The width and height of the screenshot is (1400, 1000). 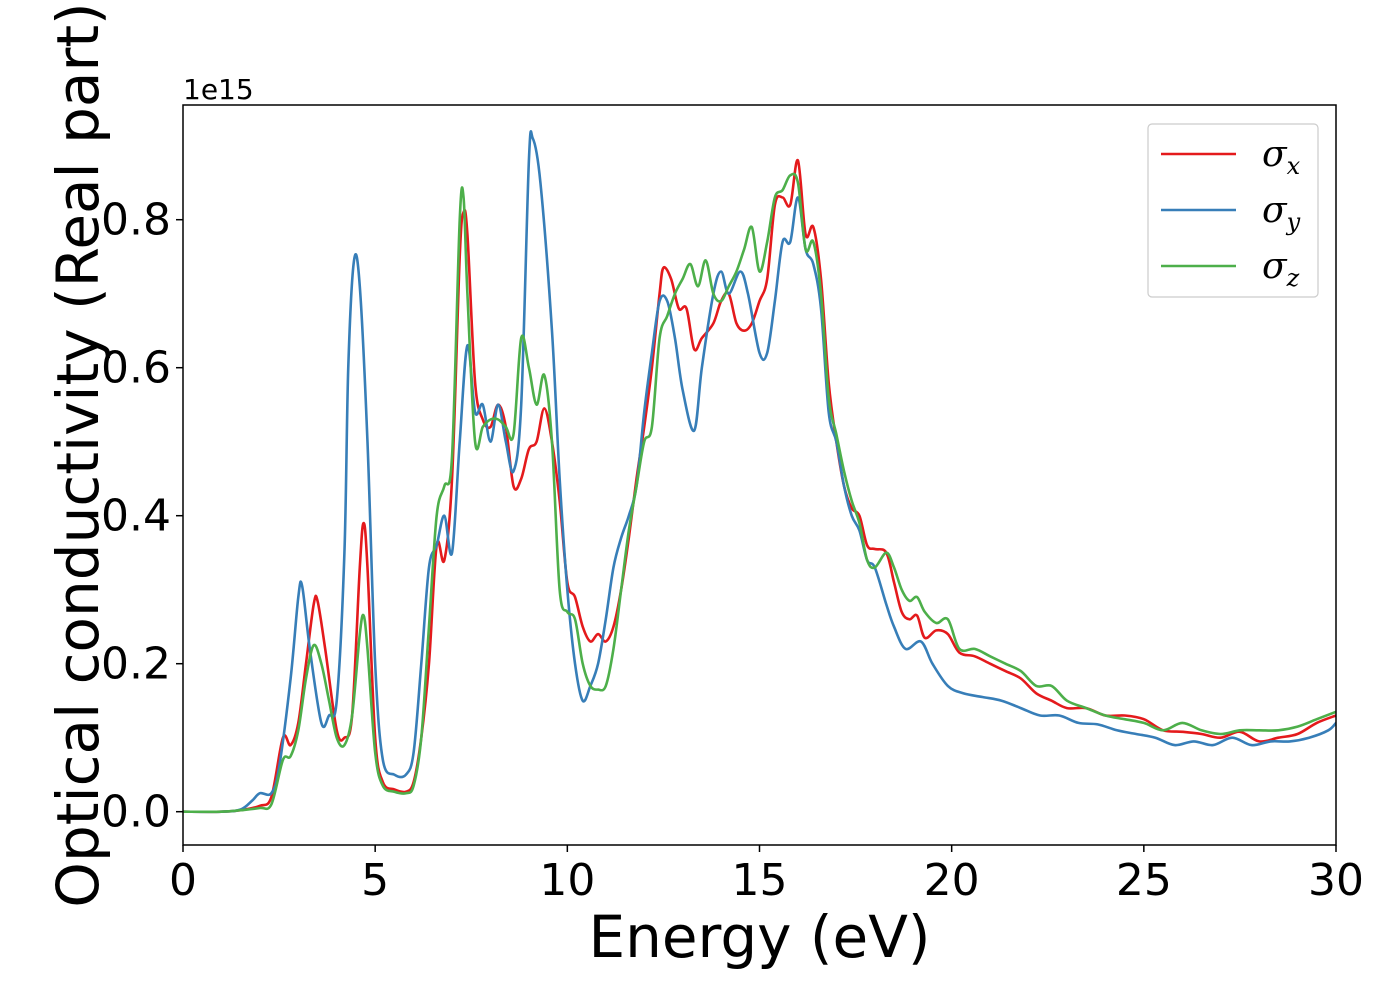 I want to click on x-tick-label: 20, so click(x=952, y=880).